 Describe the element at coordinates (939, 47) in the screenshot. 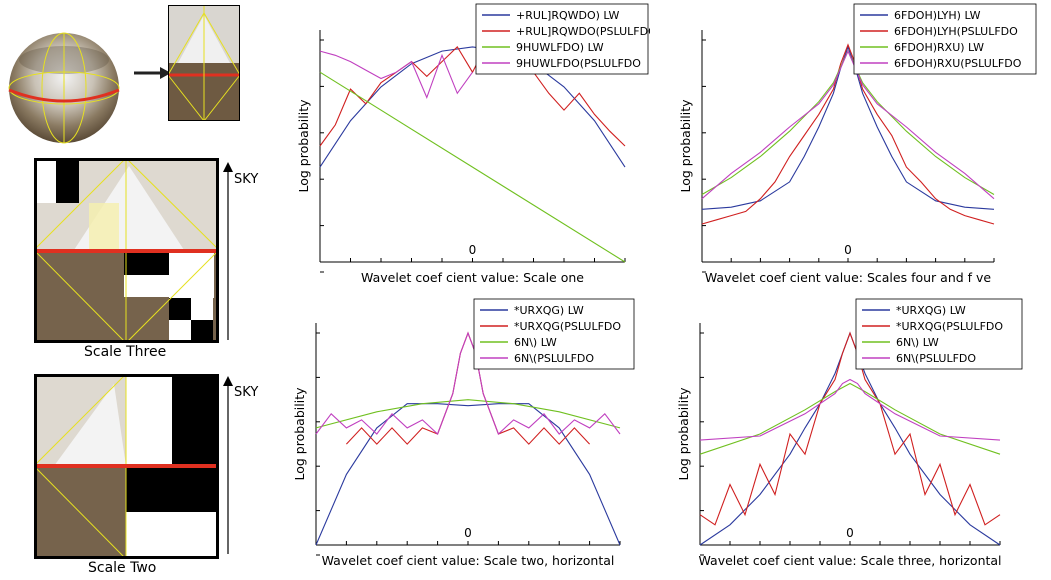

I see `legend-entry: 6FDOH)RXU) LW` at that location.